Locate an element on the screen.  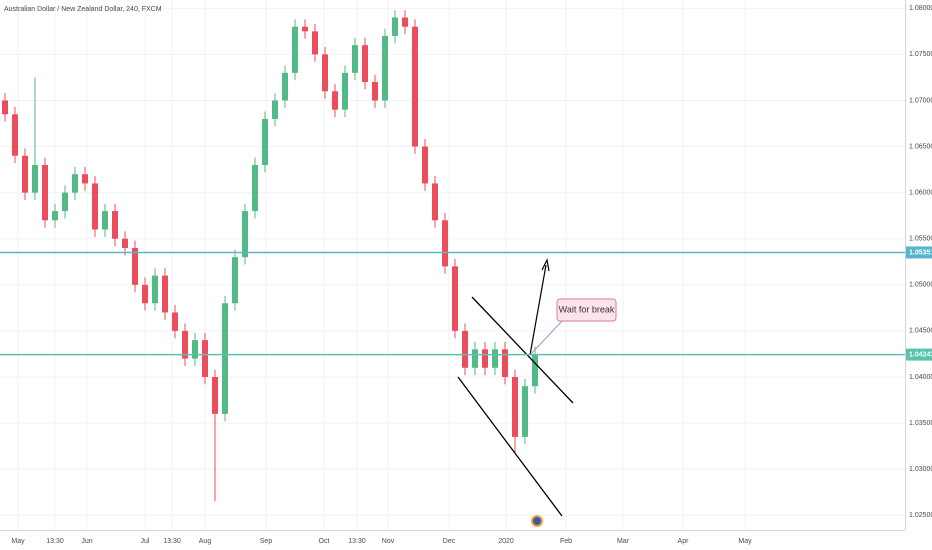
price-label: 1.05351 is located at coordinates (920, 252).